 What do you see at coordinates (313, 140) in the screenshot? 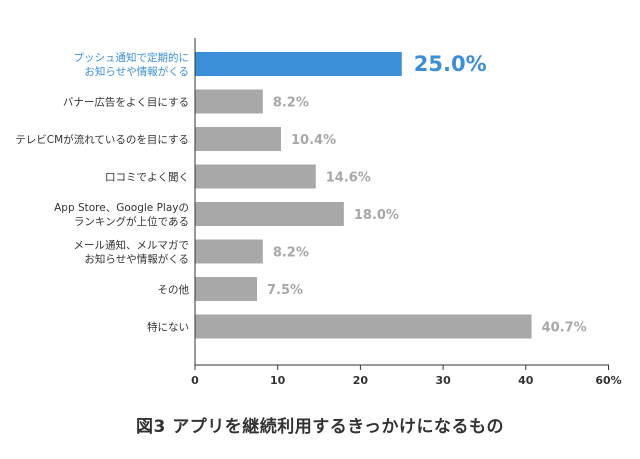
I see `value-label-2: 10.4%` at bounding box center [313, 140].